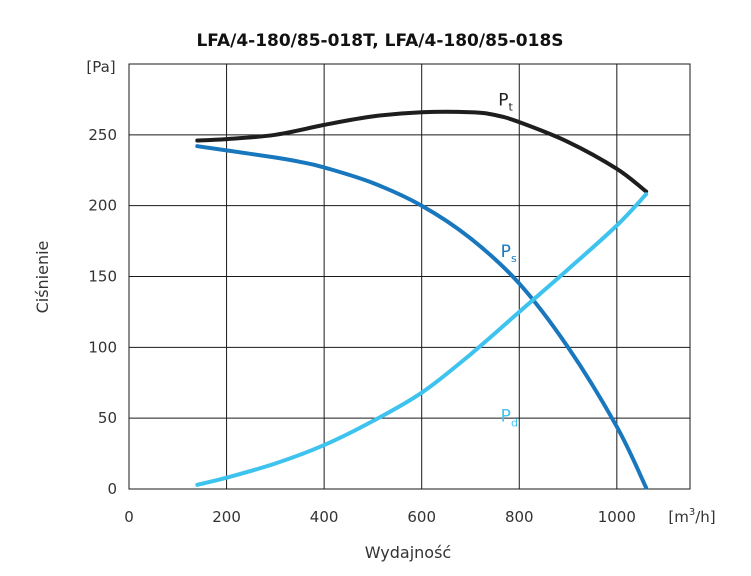 Image resolution: width=751 pixels, height=576 pixels. What do you see at coordinates (107, 418) in the screenshot?
I see `y-tick-label: 50` at bounding box center [107, 418].